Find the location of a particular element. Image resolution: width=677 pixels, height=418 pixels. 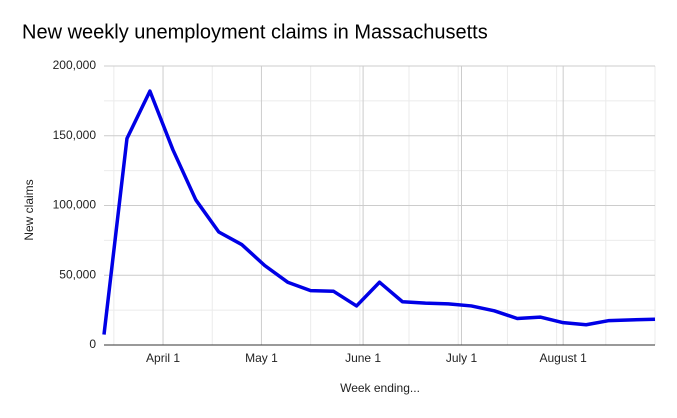

y-tick-label: 100,000 is located at coordinates (75, 205).